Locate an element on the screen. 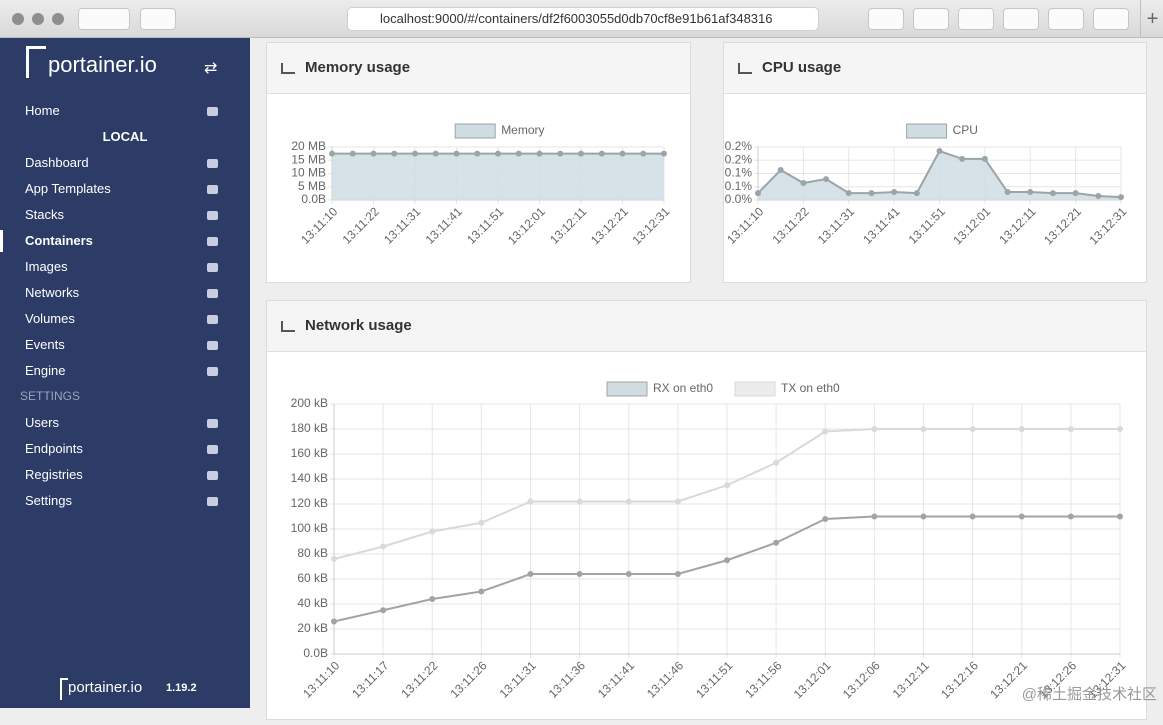 The image size is (1163, 725). x-tick-label: 13:11:10 is located at coordinates (319, 225).